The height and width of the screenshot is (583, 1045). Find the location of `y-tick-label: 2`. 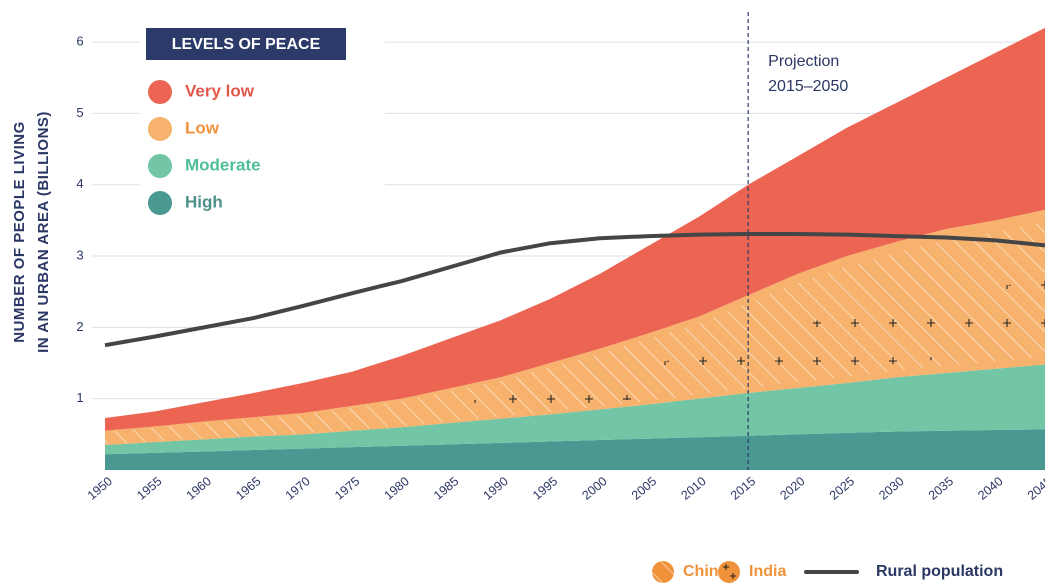

y-tick-label: 2 is located at coordinates (79, 326).